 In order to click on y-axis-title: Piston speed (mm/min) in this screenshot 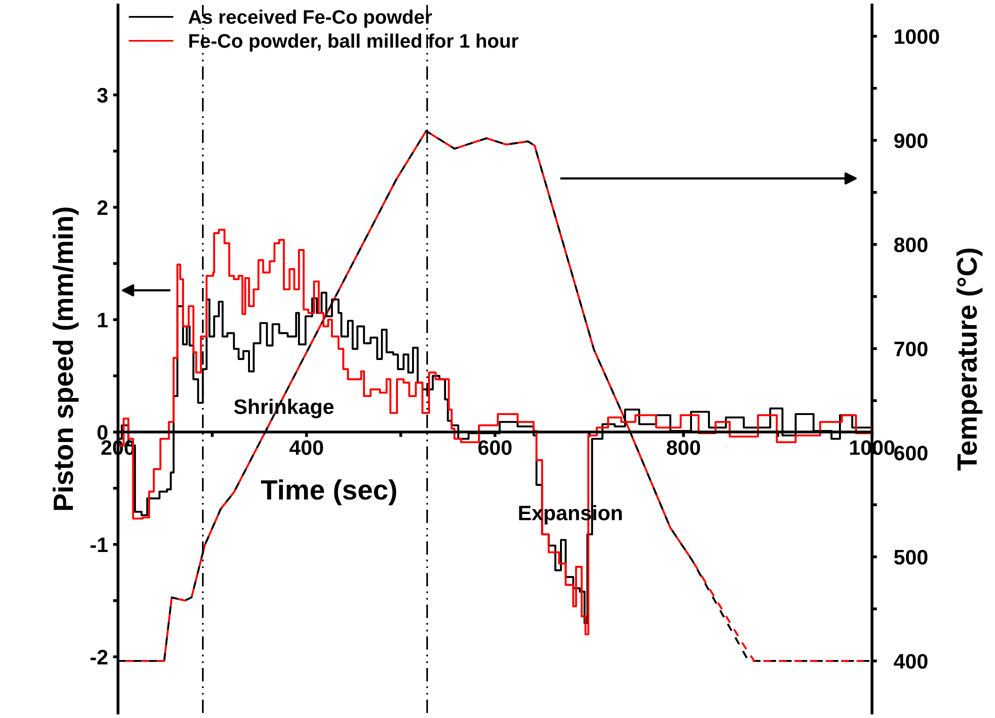, I will do `click(65, 359)`.